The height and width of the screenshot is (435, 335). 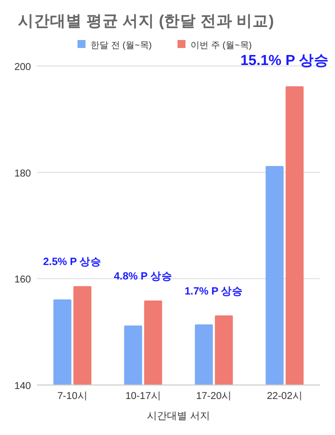 I want to click on y-tick-label: 160, so click(x=23, y=280).